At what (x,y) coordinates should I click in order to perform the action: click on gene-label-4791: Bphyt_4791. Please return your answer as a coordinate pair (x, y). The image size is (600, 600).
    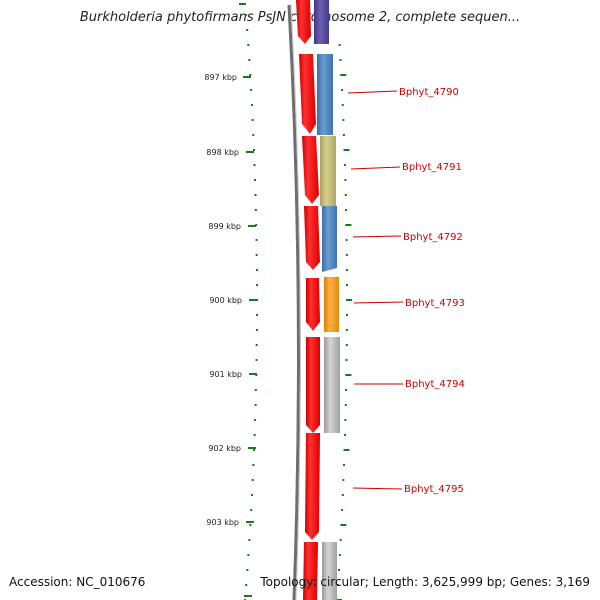
    Looking at the image, I should click on (432, 167).